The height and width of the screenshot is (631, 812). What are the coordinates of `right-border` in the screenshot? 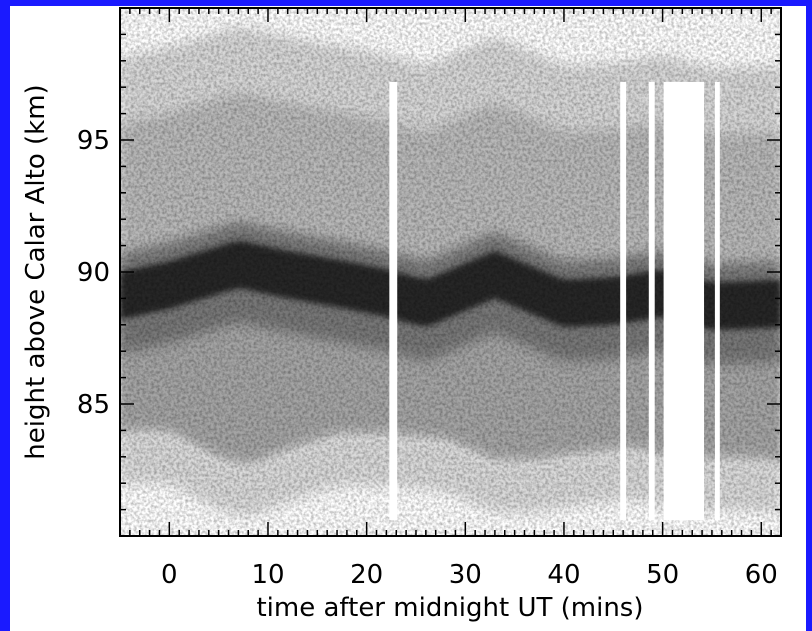 It's located at (809, 315).